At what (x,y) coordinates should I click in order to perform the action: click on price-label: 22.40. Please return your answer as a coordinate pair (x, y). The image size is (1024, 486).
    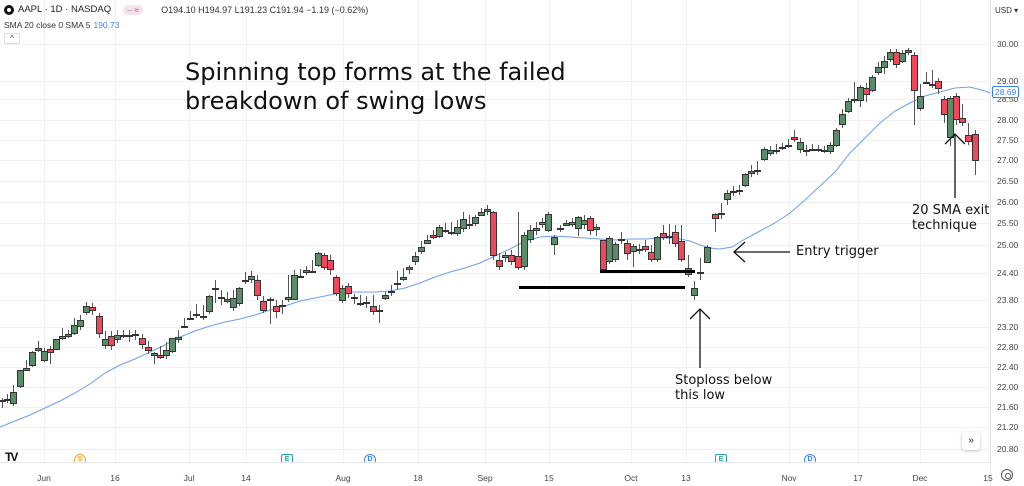
    Looking at the image, I should click on (1008, 367).